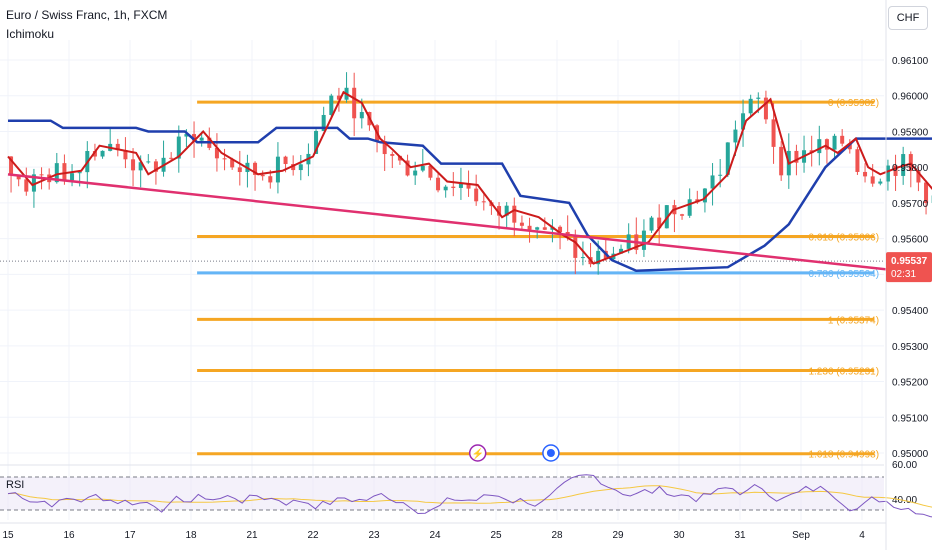 The image size is (932, 555). I want to click on time-tick-label: 16, so click(69, 535).